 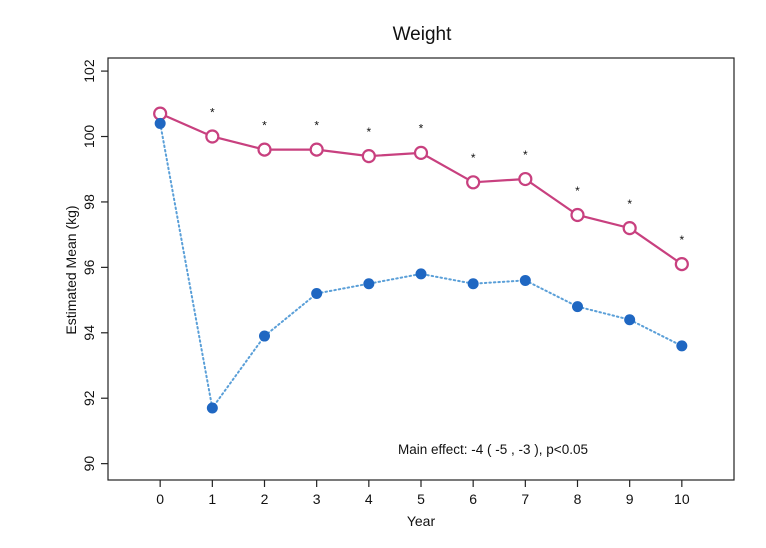 What do you see at coordinates (578, 499) in the screenshot?
I see `x-tick-label: 8` at bounding box center [578, 499].